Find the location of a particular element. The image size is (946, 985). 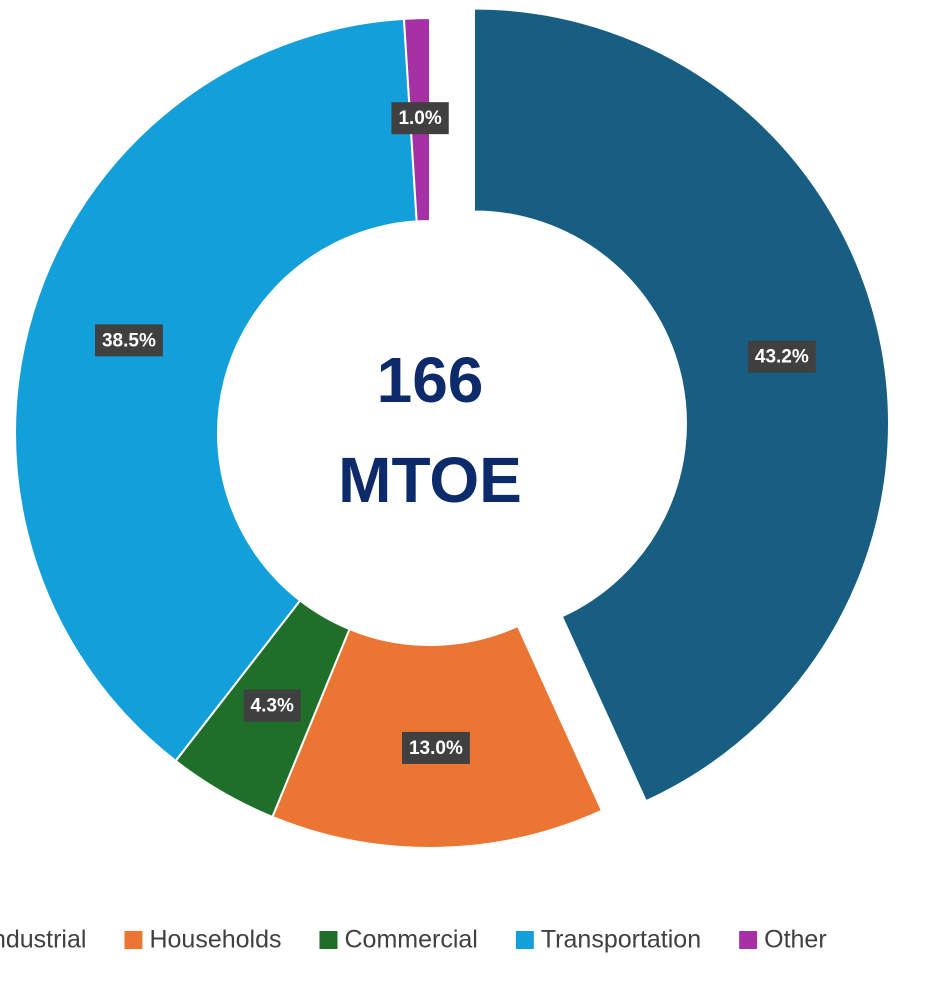

data-label-text: 13.0% is located at coordinates (436, 748).